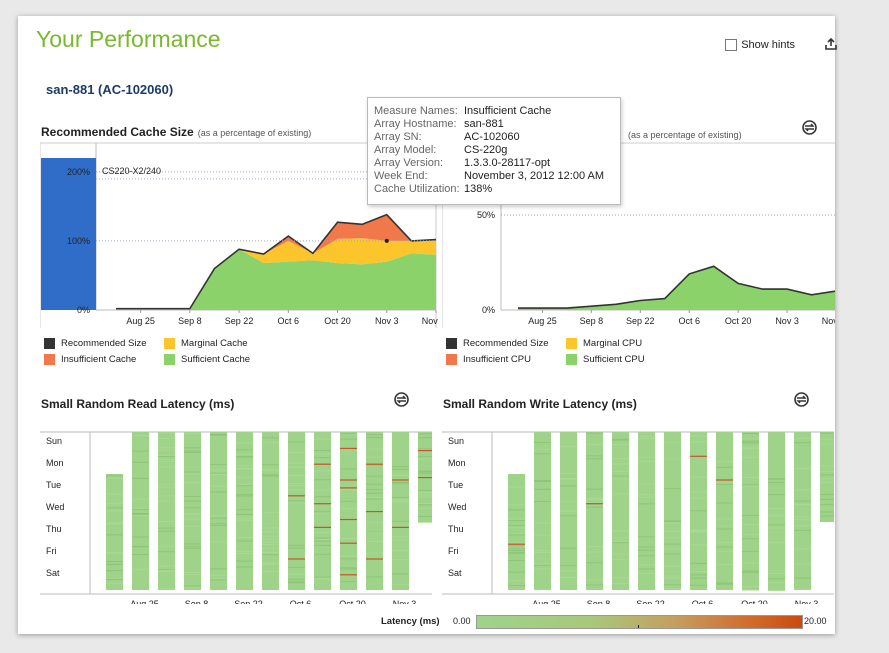 The width and height of the screenshot is (889, 653). I want to click on hover-point, so click(386, 240).